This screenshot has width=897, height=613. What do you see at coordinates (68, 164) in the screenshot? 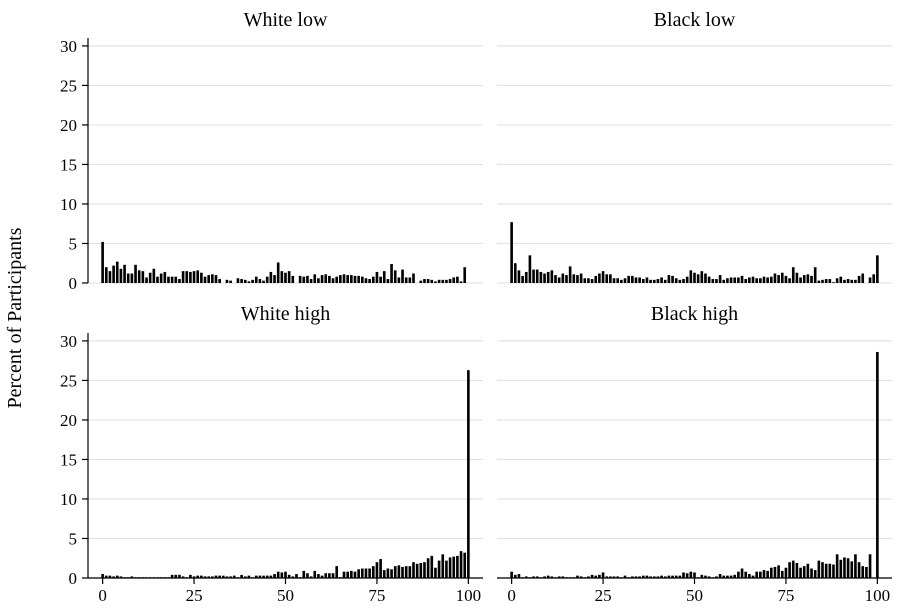
I see `y-tick-label: 15` at bounding box center [68, 164].